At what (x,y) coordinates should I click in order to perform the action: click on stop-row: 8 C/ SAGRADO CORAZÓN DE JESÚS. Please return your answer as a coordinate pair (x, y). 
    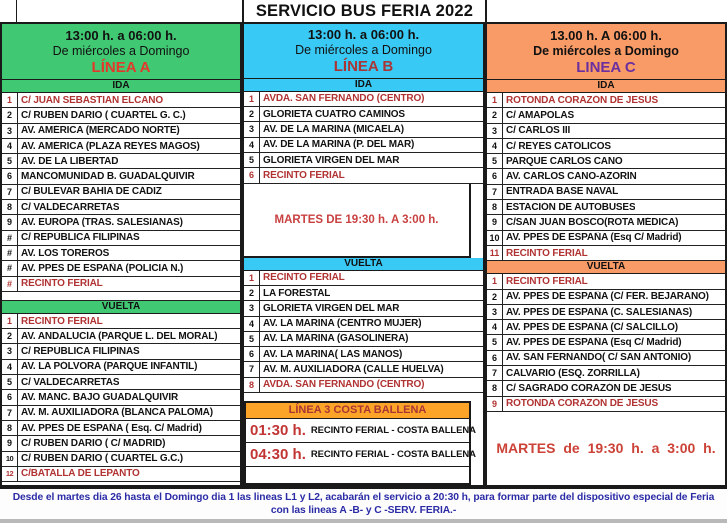
    Looking at the image, I should click on (606, 389).